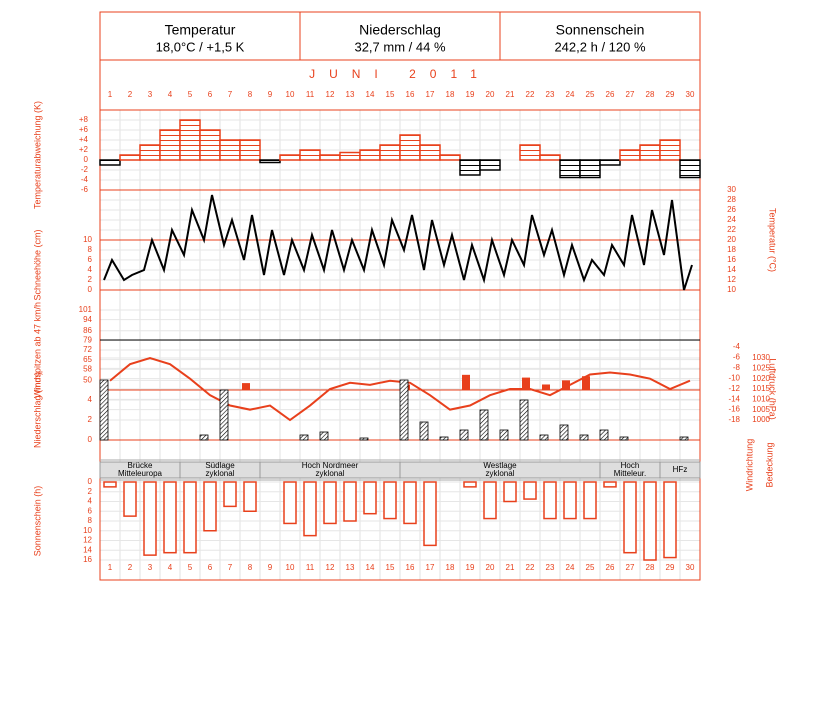  What do you see at coordinates (84, 139) in the screenshot?
I see `y-tick-label: +4` at bounding box center [84, 139].